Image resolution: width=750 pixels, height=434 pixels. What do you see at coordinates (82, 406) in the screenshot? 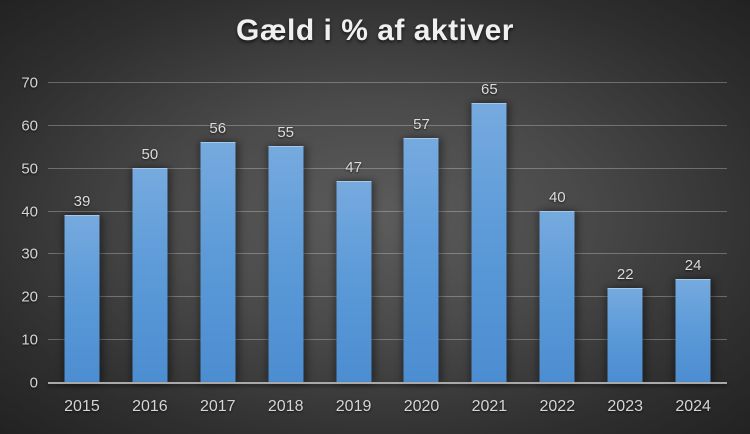
I see `x-tick-label-2015: 2015` at bounding box center [82, 406].